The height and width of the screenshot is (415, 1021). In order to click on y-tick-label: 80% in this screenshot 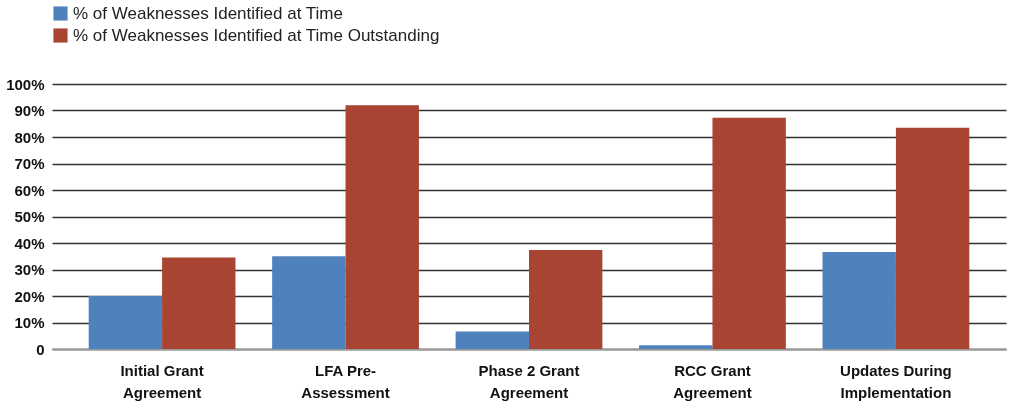, I will do `click(29, 137)`.